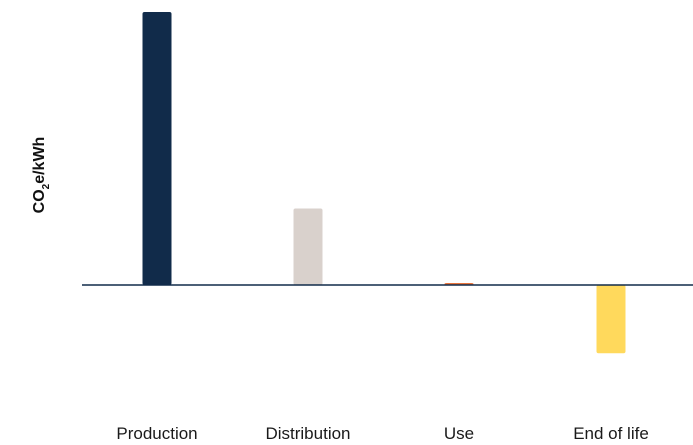  What do you see at coordinates (308, 246) in the screenshot?
I see `bar-distribution` at bounding box center [308, 246].